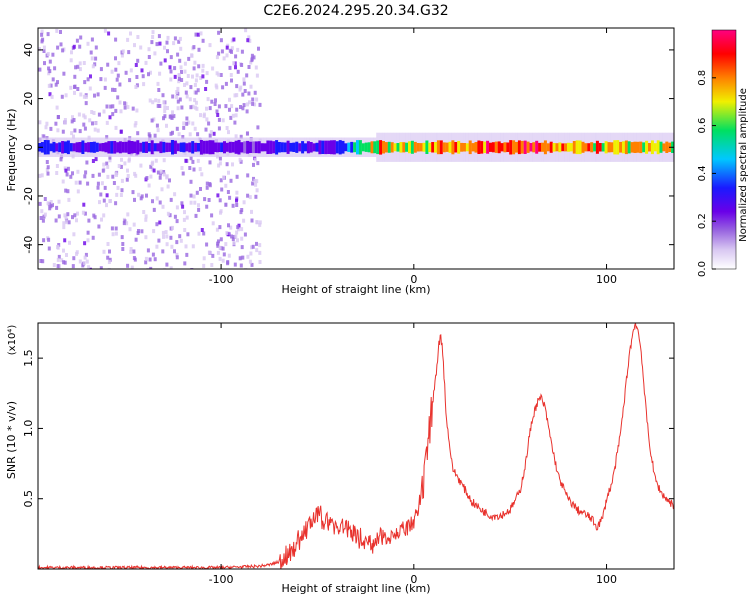 The image size is (750, 600). I want to click on colorbar-tick-label: 0.0, so click(702, 269).